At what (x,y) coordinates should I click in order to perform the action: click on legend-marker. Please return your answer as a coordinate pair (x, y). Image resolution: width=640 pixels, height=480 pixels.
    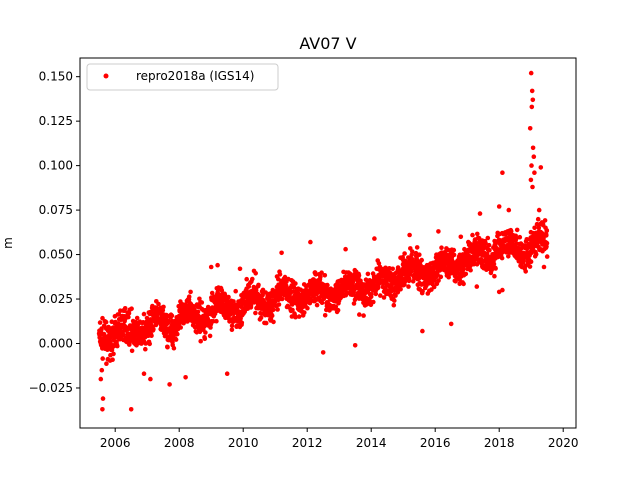
    Looking at the image, I should click on (106, 76).